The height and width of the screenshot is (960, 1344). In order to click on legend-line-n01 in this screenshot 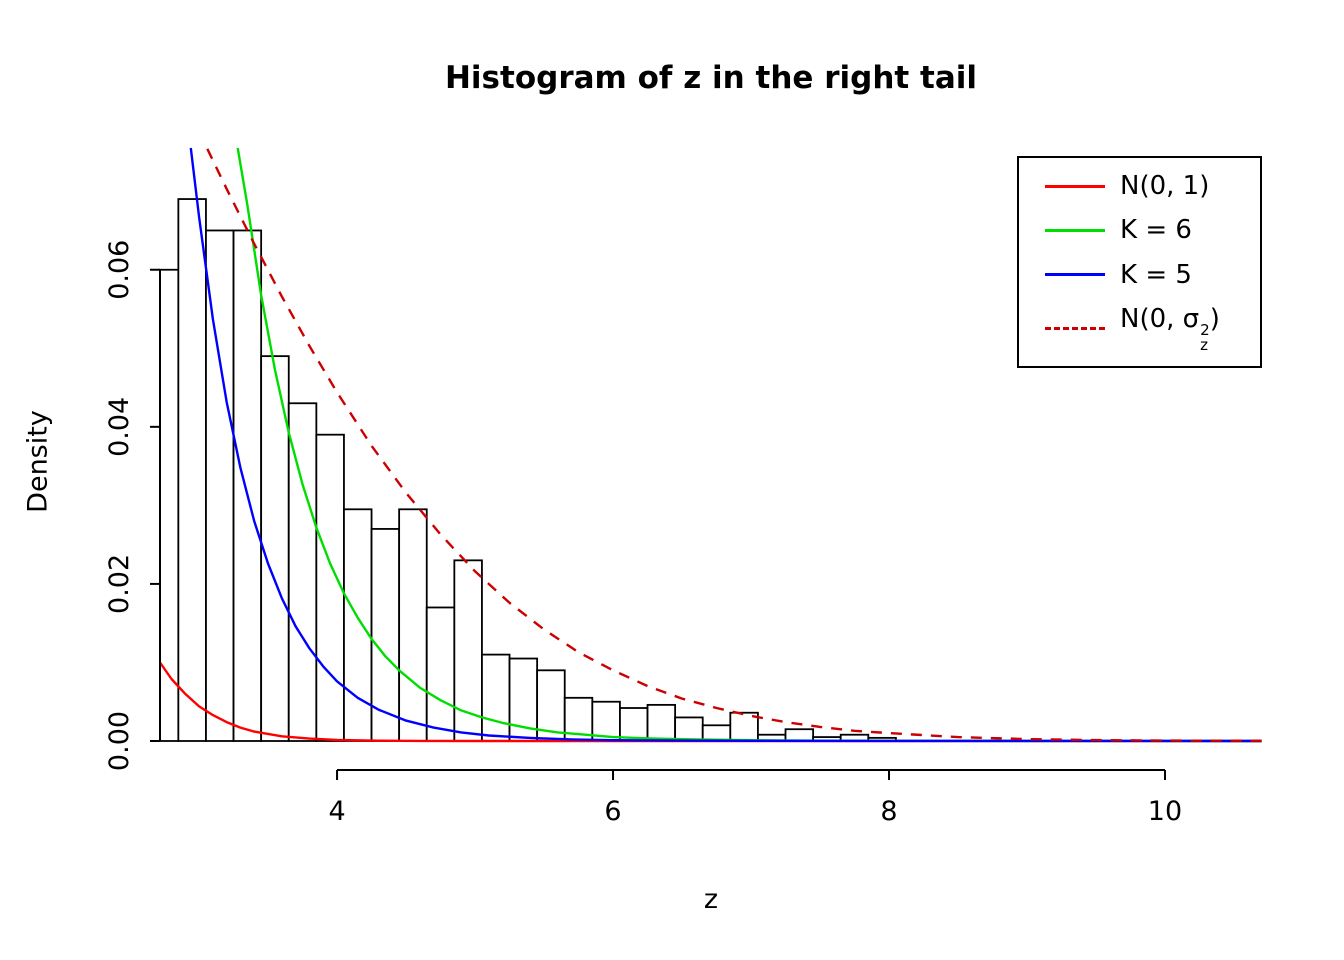, I will do `click(1075, 186)`.